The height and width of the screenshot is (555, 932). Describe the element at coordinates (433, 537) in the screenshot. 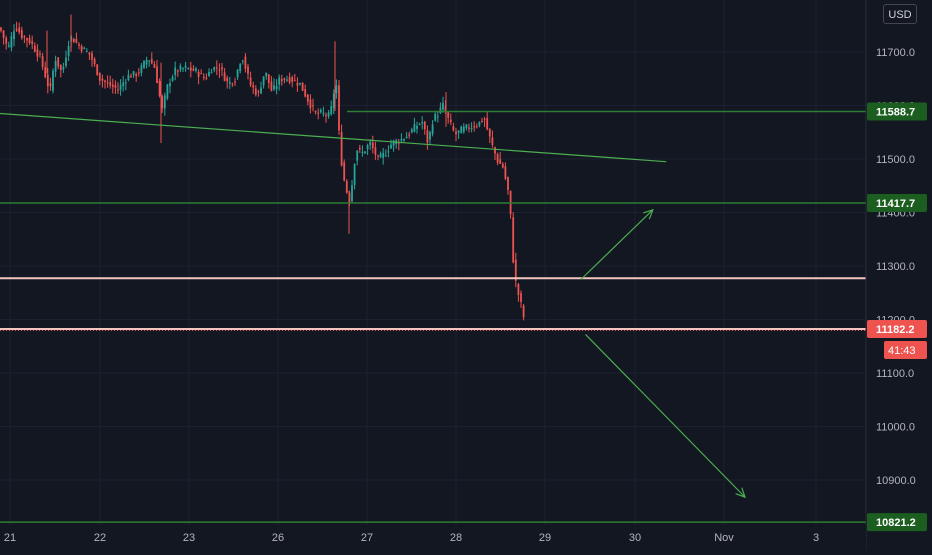

I see `time-axis-panel` at that location.